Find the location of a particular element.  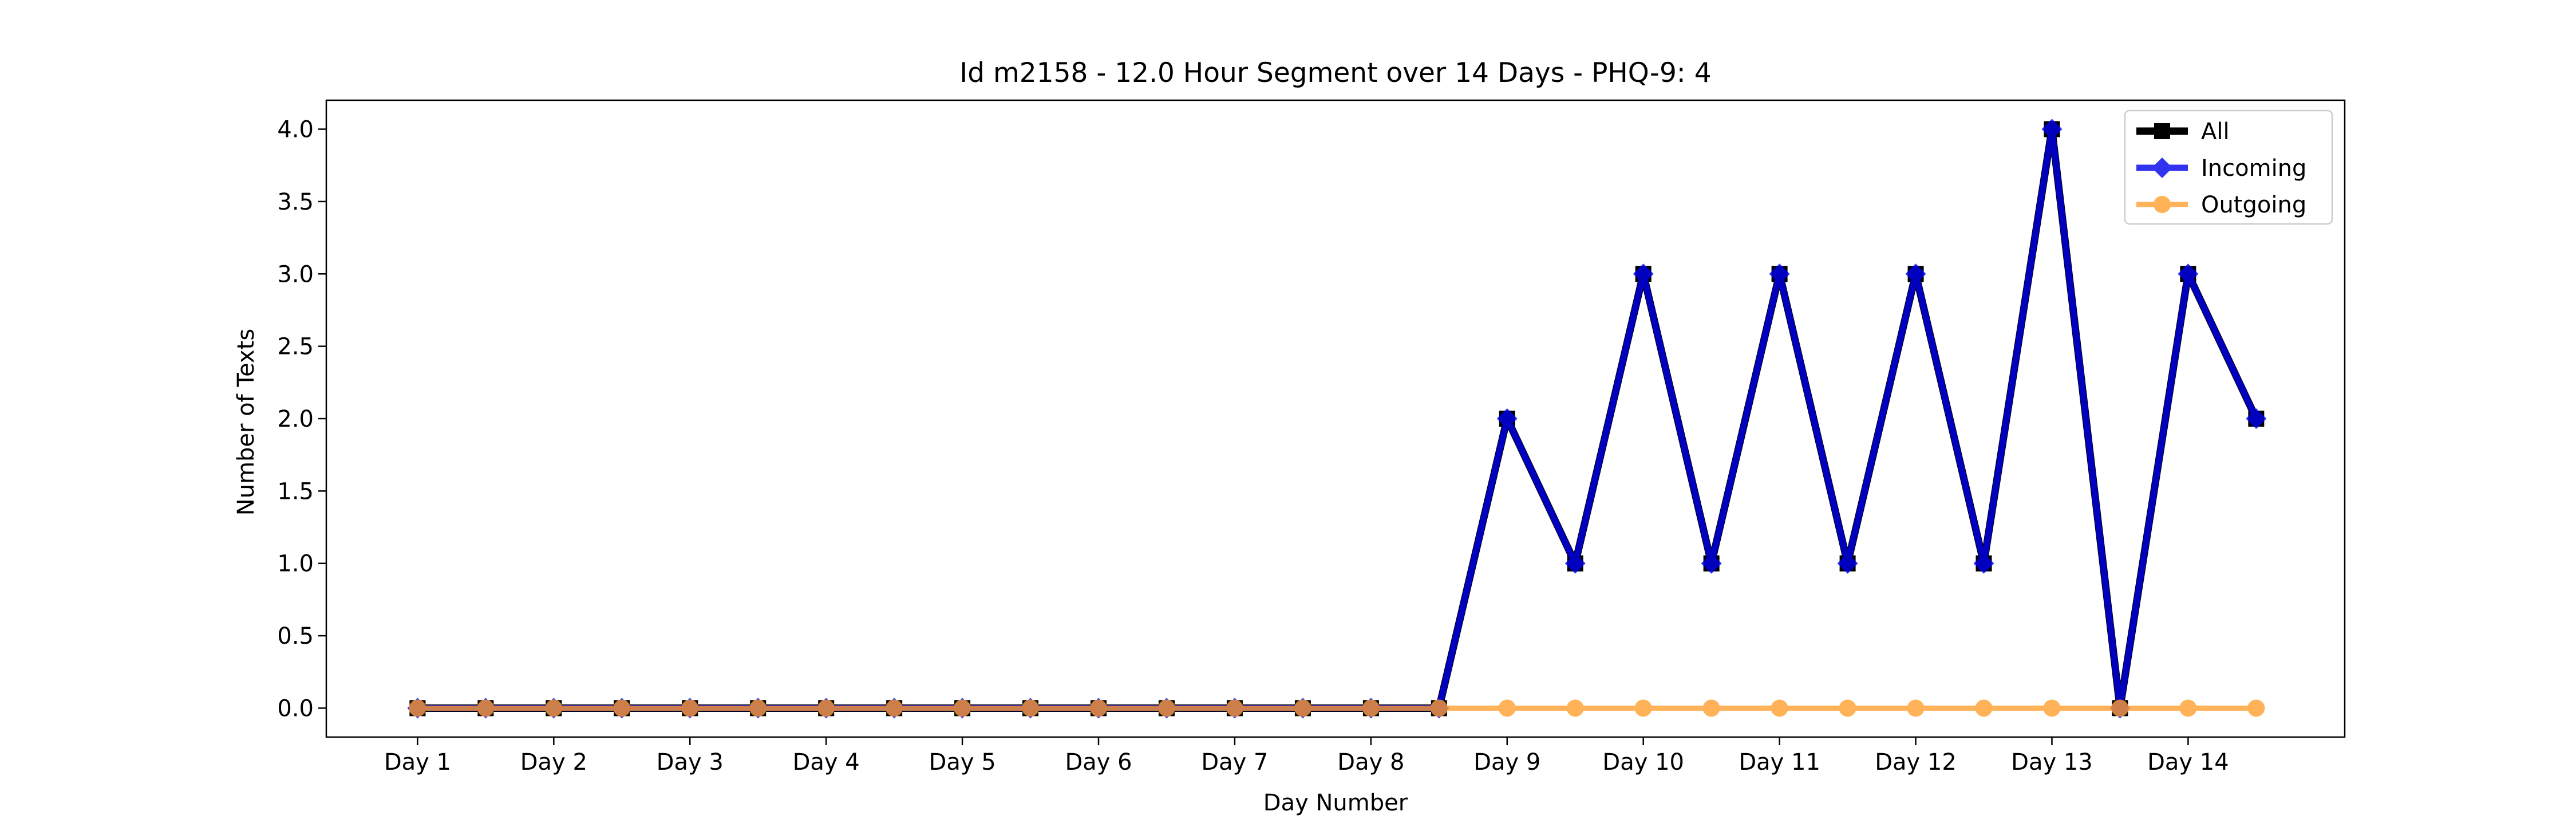

x-tick-label: Day 12 is located at coordinates (1916, 762).